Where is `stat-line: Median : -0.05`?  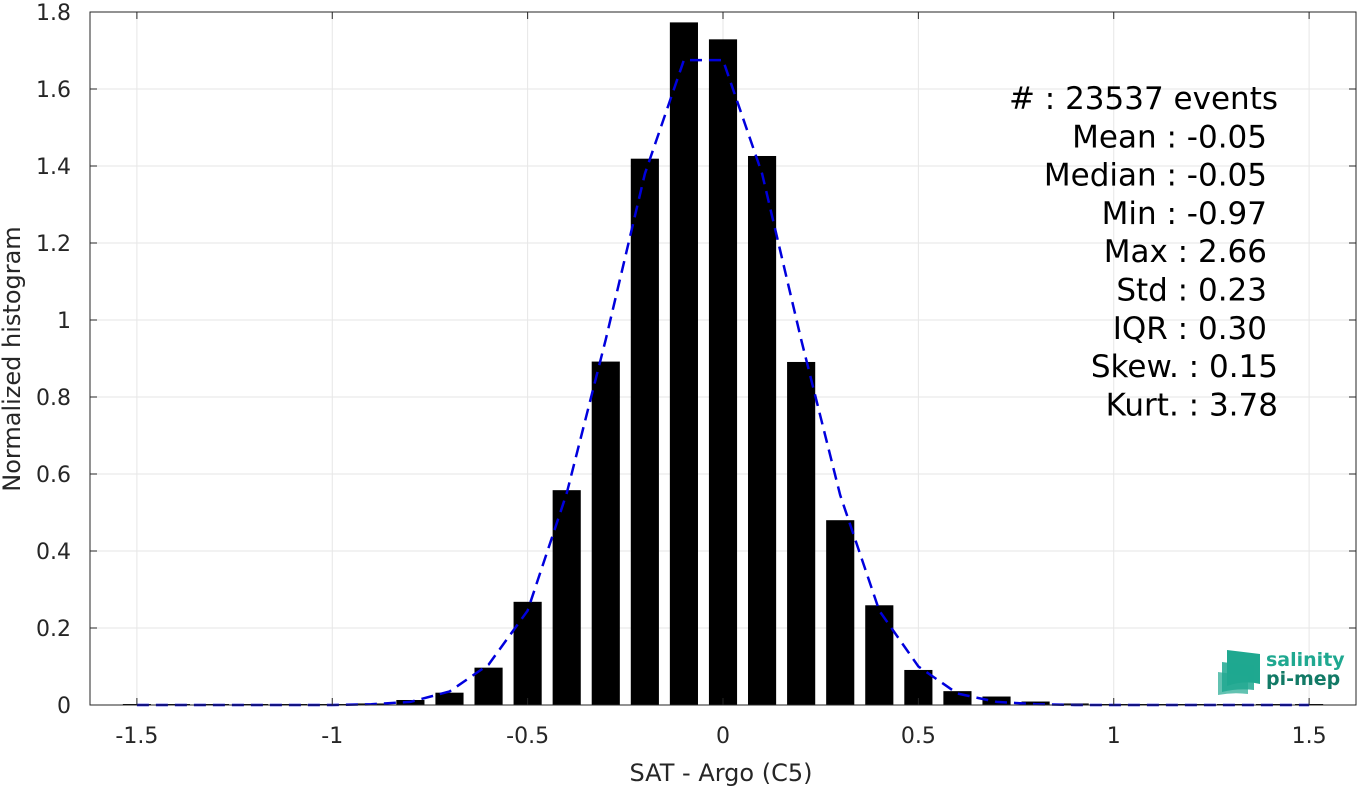
stat-line: Median : -0.05 is located at coordinates (1155, 176).